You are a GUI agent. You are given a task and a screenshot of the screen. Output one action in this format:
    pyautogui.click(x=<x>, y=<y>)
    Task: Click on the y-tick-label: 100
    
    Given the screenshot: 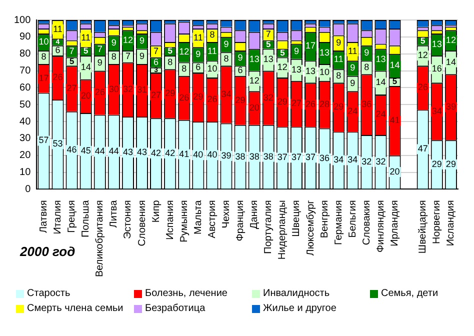 What is the action you would take?
    pyautogui.click(x=23, y=20)
    